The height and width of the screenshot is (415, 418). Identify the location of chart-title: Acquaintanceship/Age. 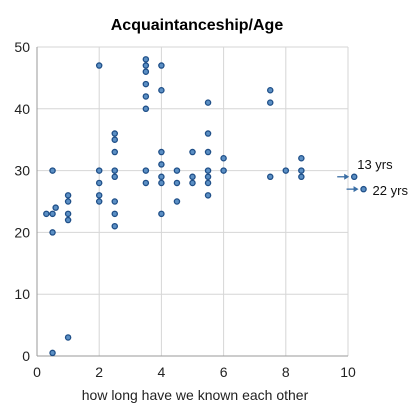
(197, 25).